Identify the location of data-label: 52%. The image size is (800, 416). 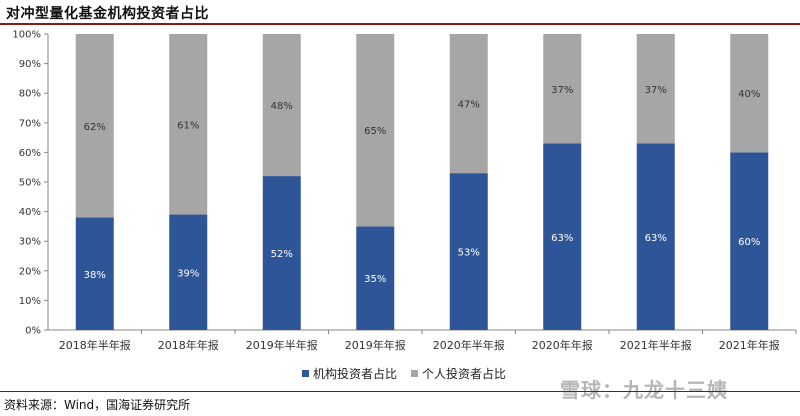
(282, 254).